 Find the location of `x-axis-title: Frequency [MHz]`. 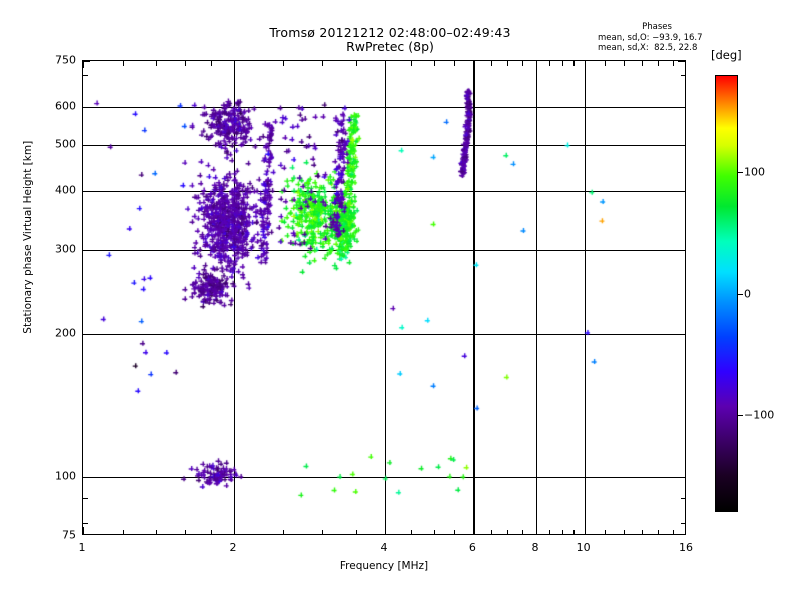

x-axis-title: Frequency [MHz] is located at coordinates (384, 566).